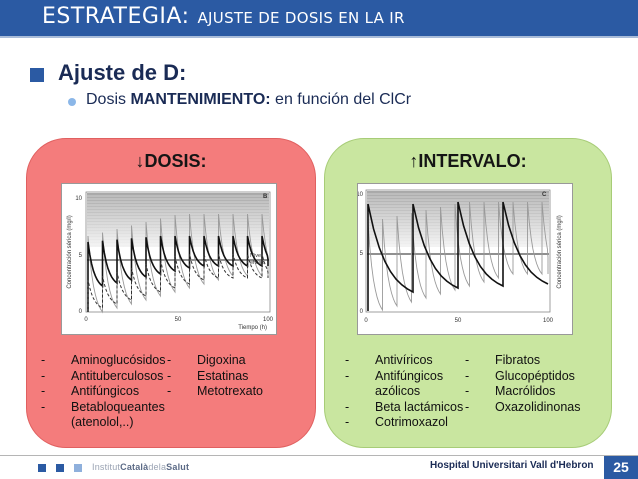  I want to click on round-bullet-icon, so click(72, 102).